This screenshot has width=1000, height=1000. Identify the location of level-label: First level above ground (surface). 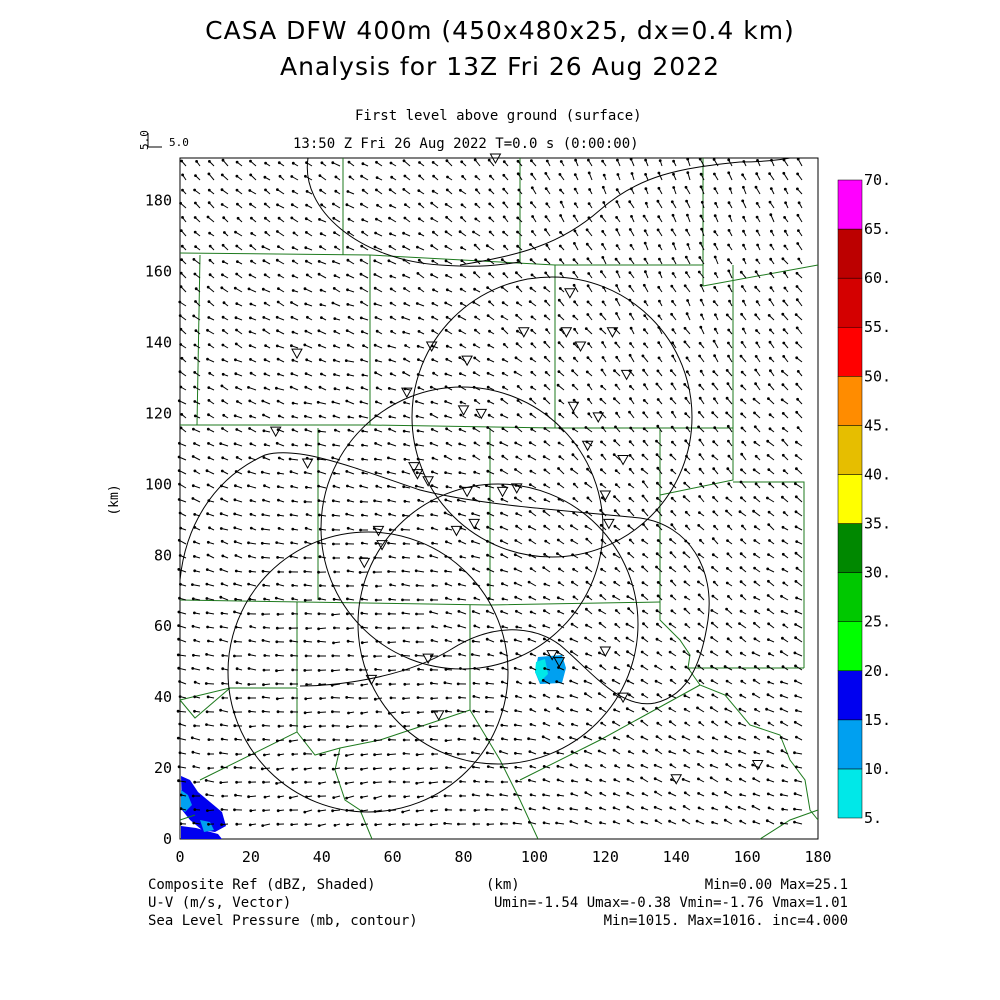
(498, 116).